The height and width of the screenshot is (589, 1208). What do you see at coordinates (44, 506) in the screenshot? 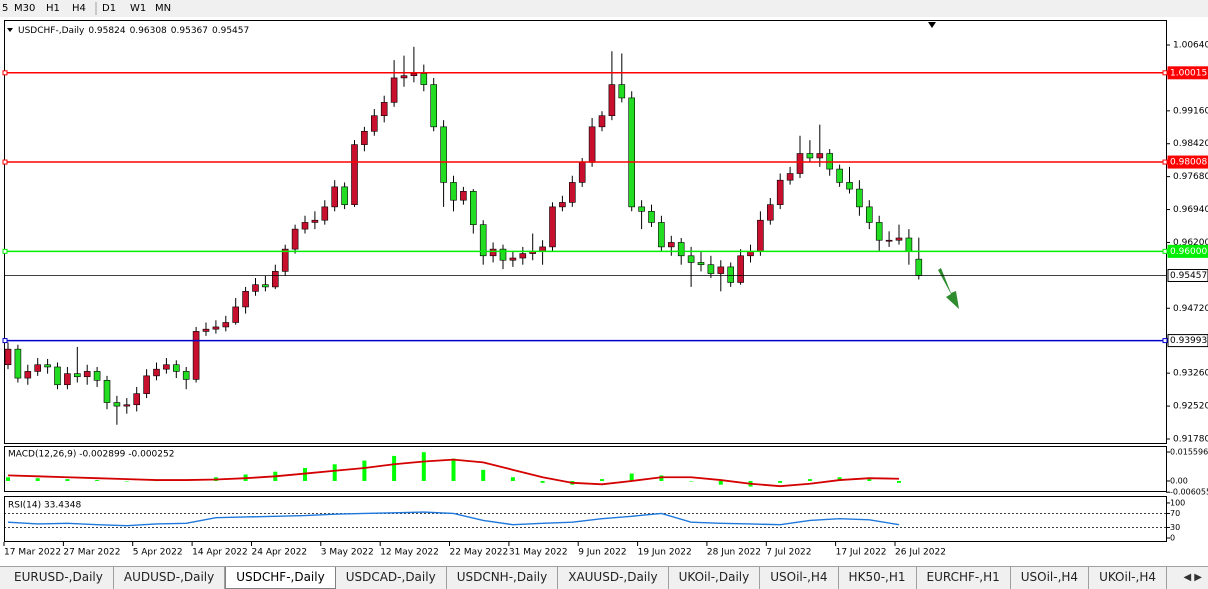
I see `rsi-label: RSI(14) 33.4348` at bounding box center [44, 506].